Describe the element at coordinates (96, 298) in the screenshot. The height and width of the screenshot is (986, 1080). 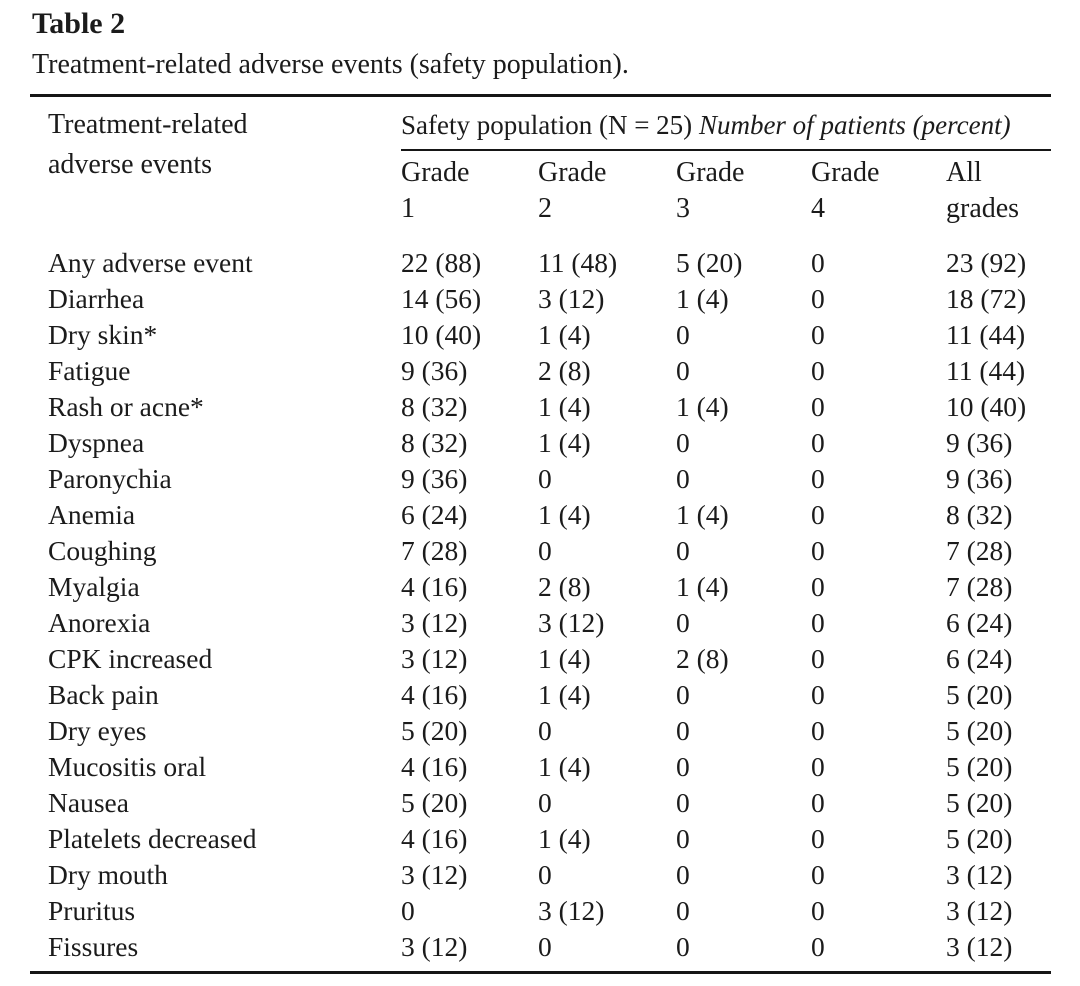
I see `adverse-event-label: Diarrhea` at that location.